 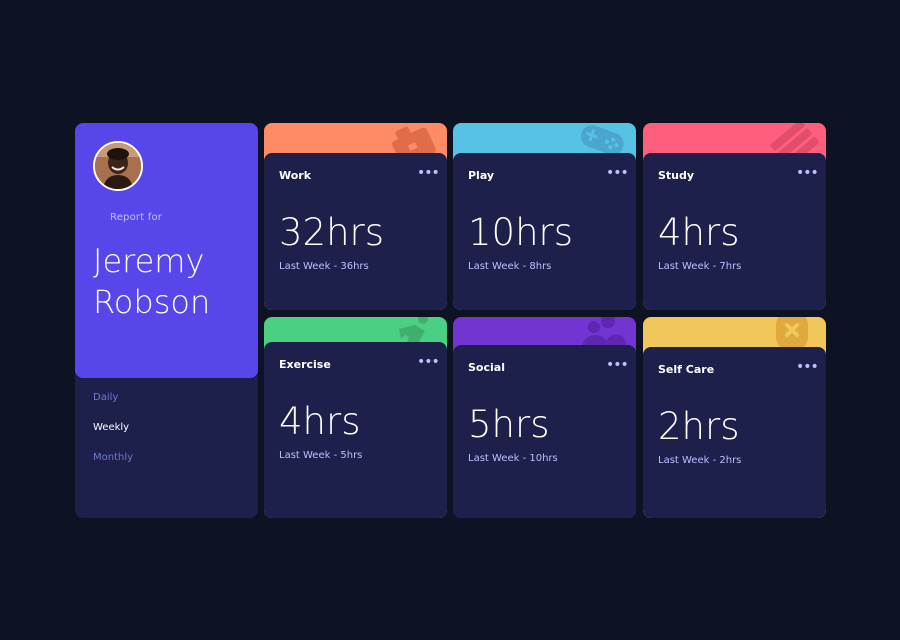 I want to click on gamepad-icon, so click(x=602, y=140).